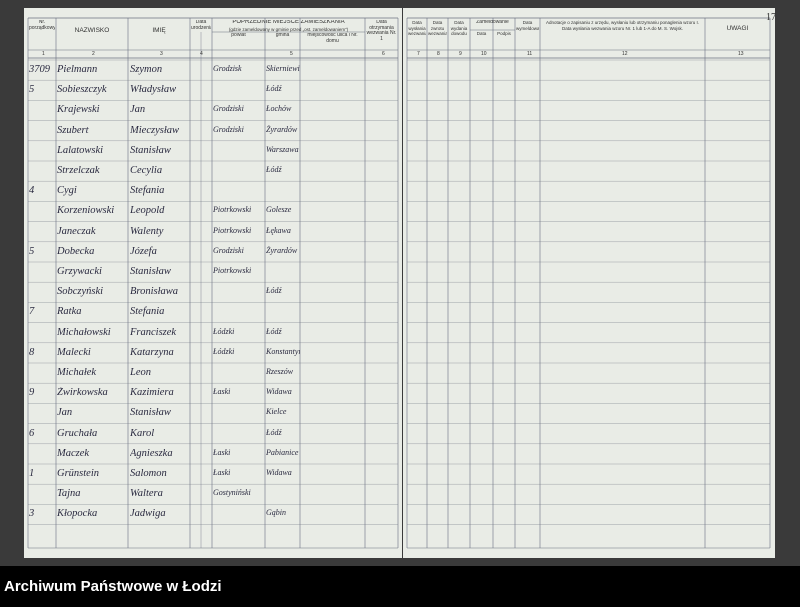  What do you see at coordinates (291, 54) in the screenshot?
I see `column-number: 5` at bounding box center [291, 54].